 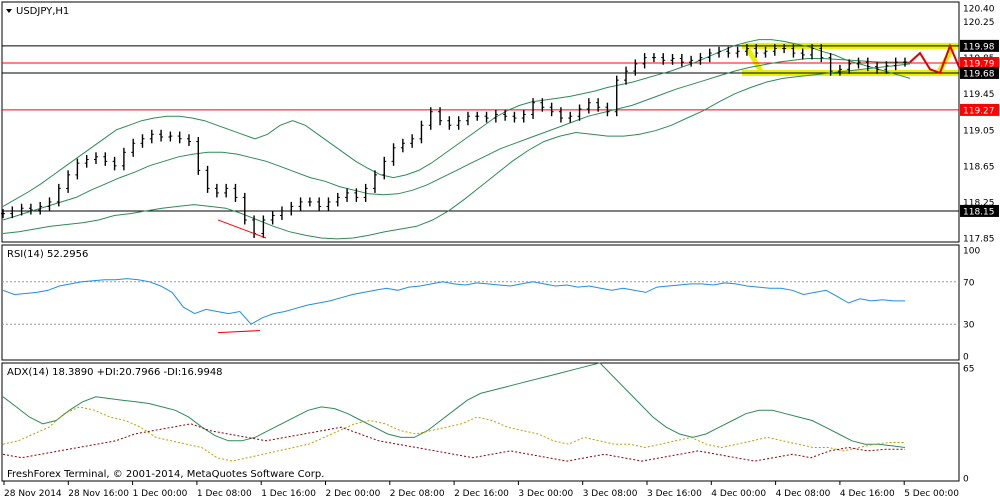 I want to click on price-tick-label: 118.65, so click(x=979, y=167).